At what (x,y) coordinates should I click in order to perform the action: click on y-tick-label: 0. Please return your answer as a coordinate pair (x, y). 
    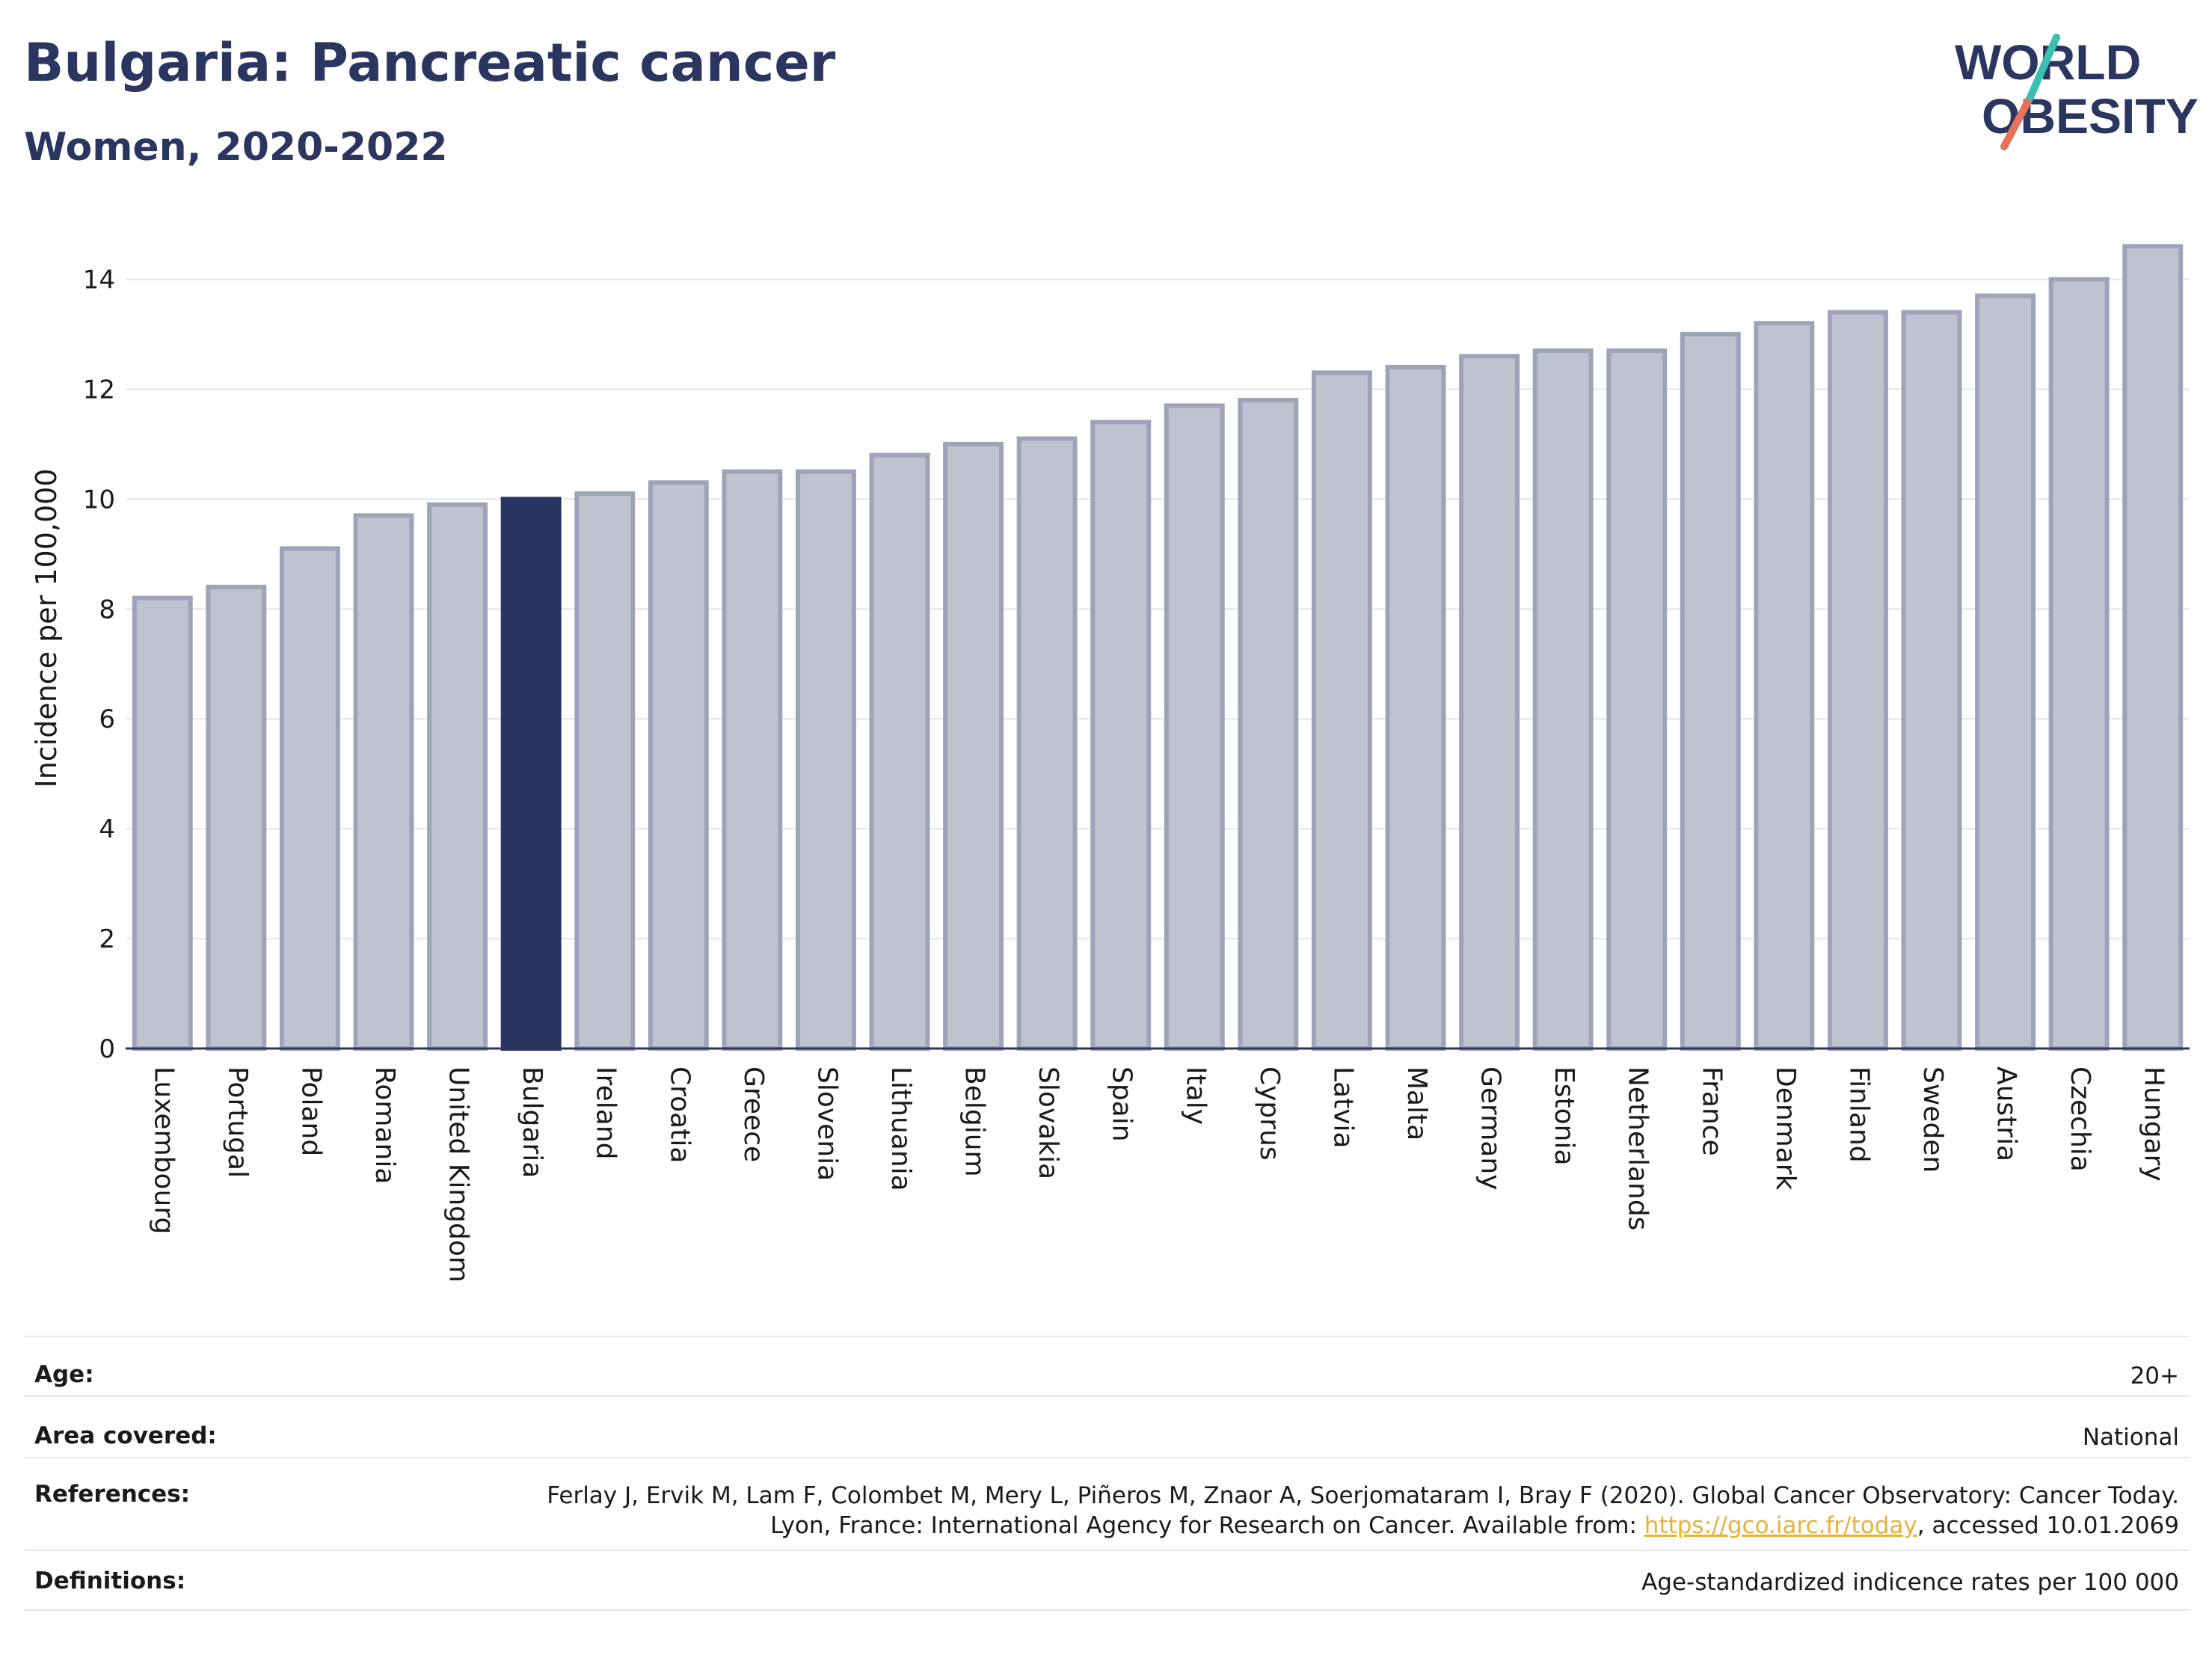
    Looking at the image, I should click on (107, 1049).